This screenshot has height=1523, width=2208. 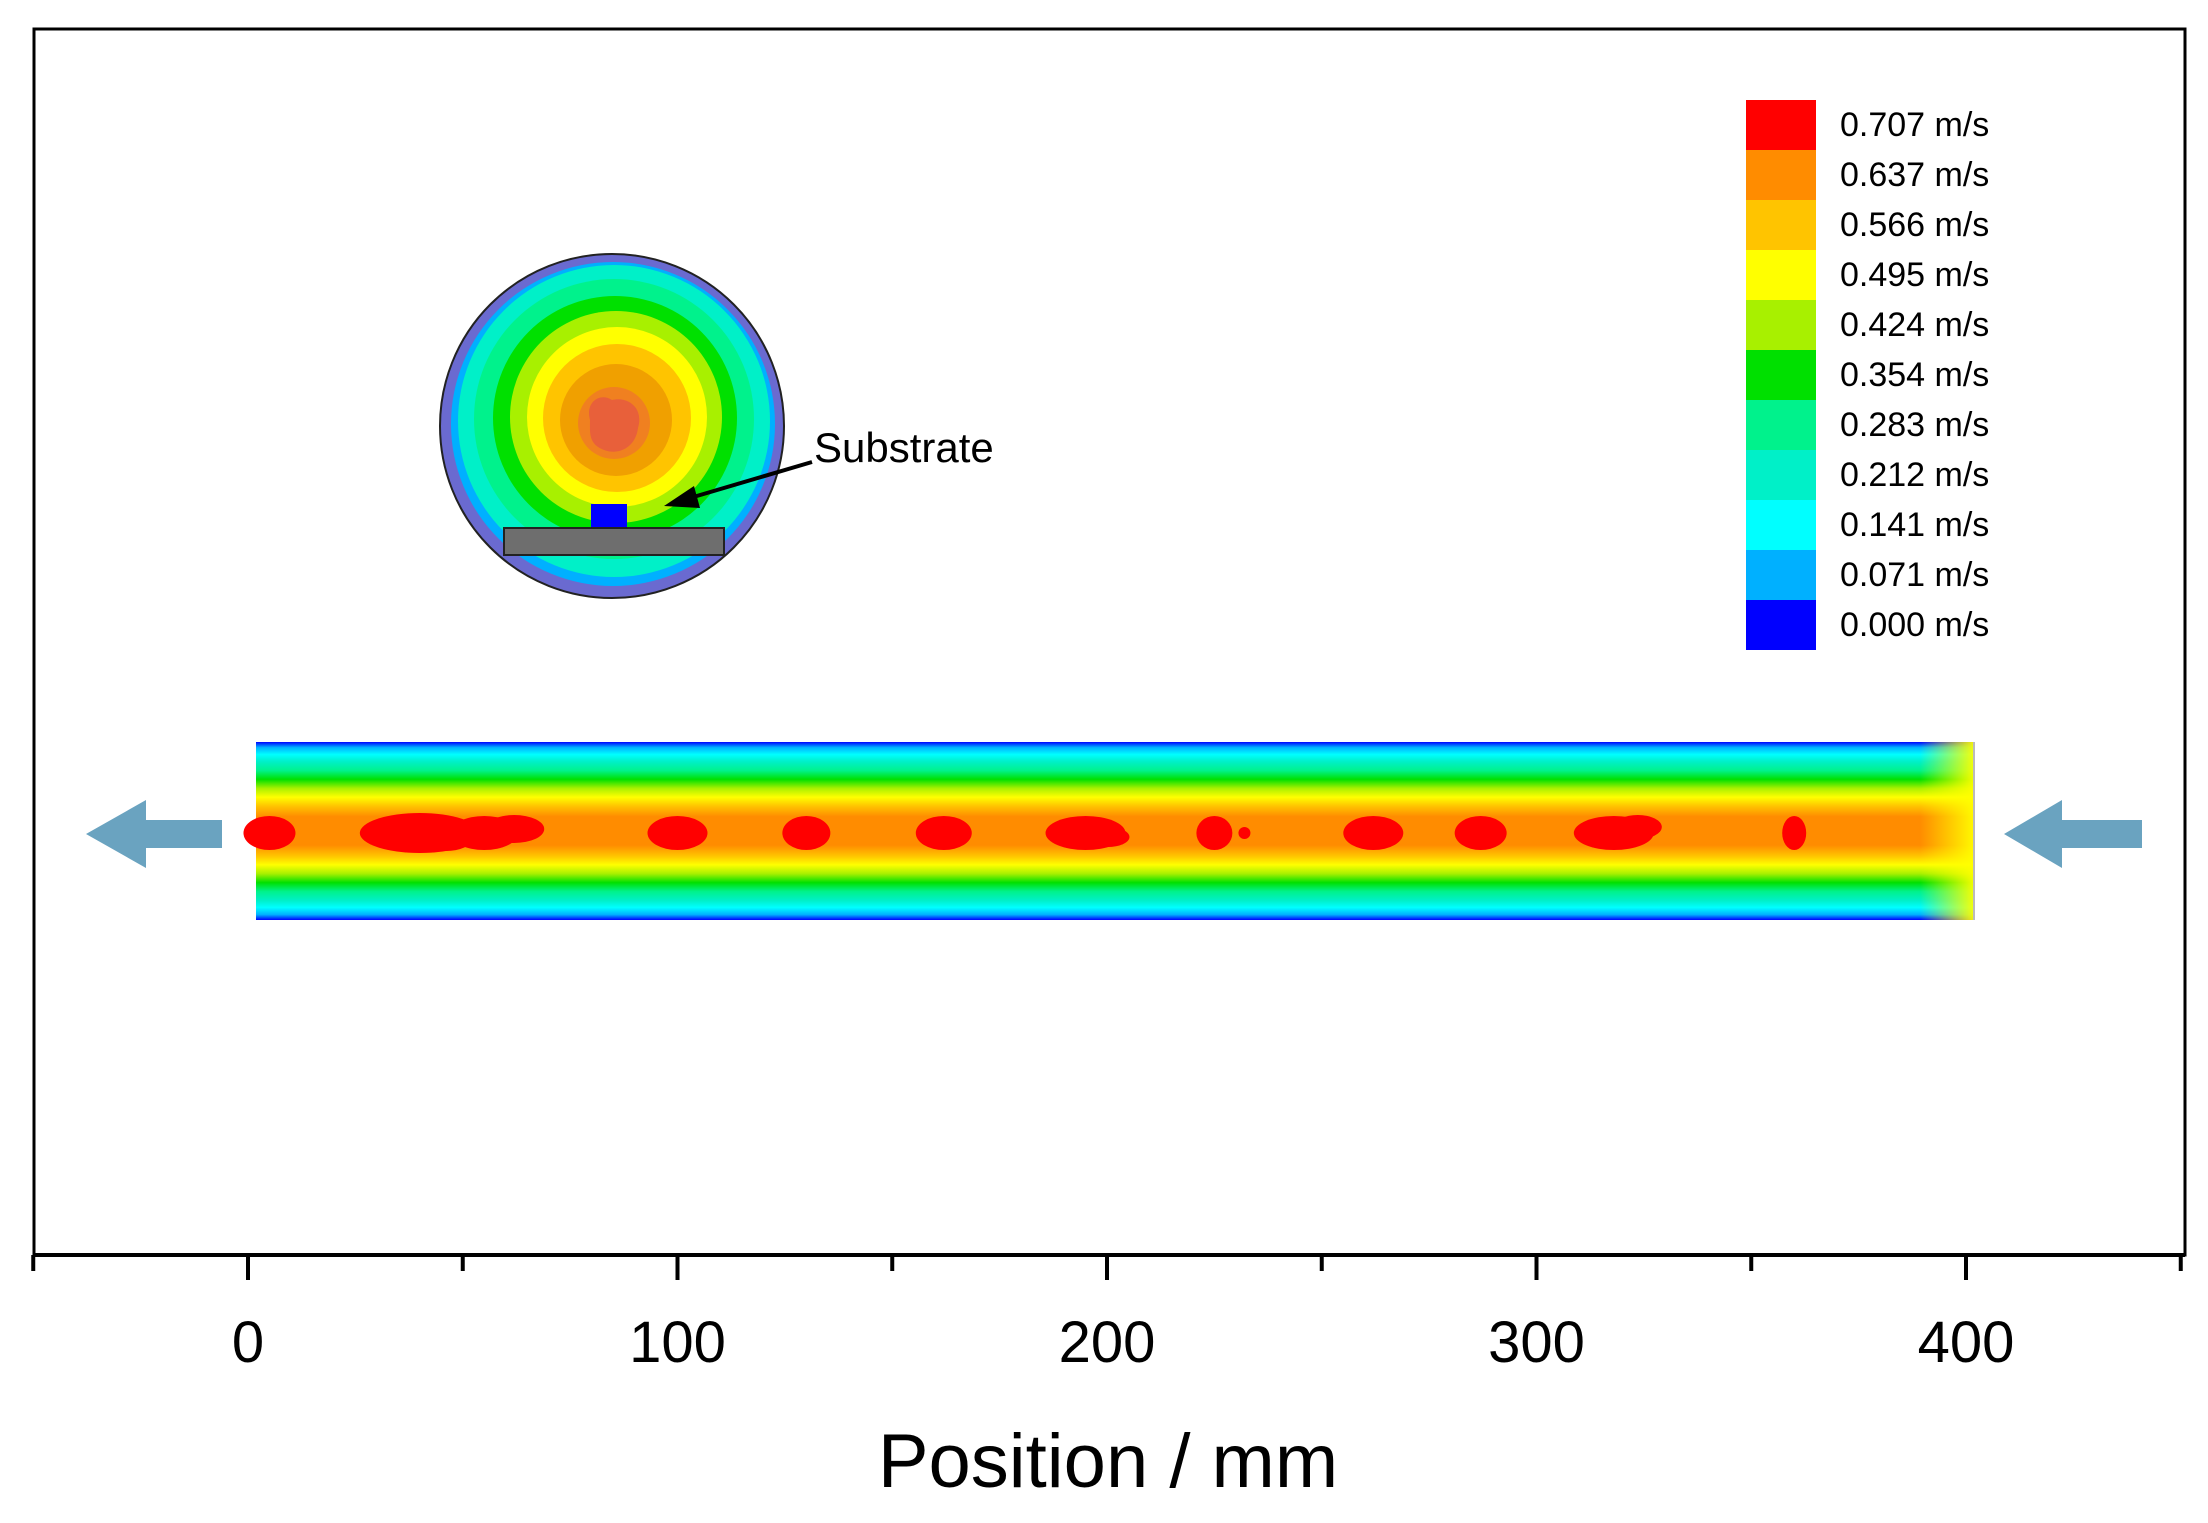 I want to click on channel-contour, so click(x=1109, y=831).